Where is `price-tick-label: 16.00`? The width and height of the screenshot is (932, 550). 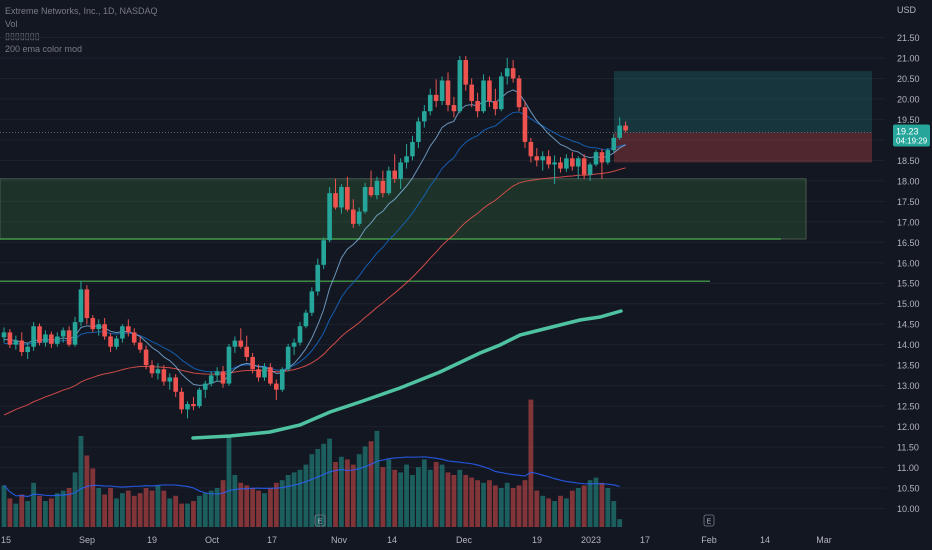 price-tick-label: 16.00 is located at coordinates (908, 263).